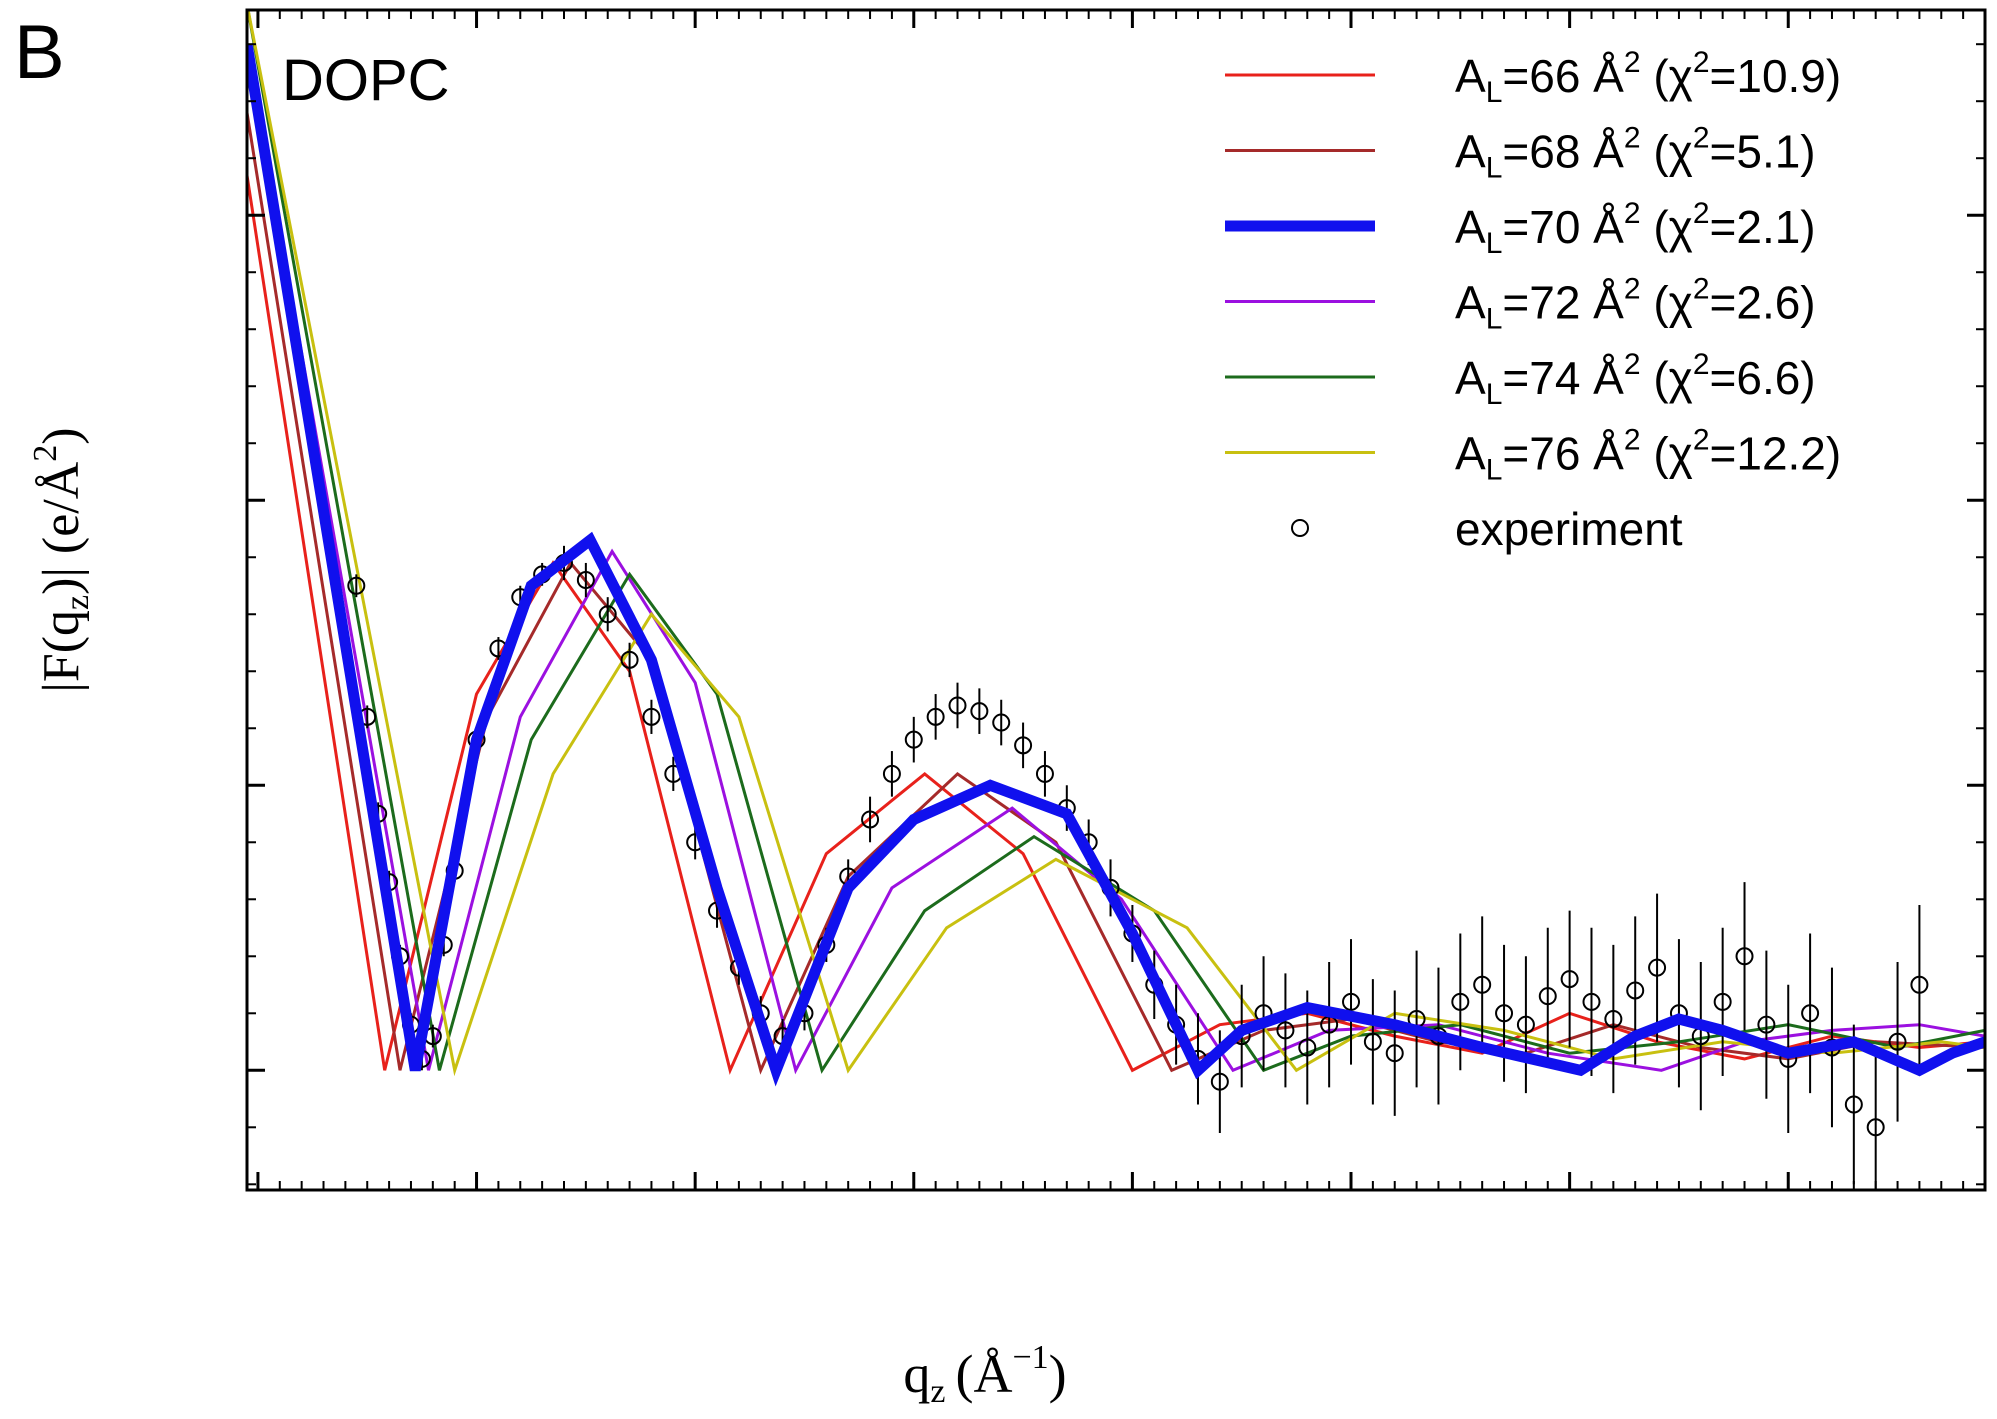  What do you see at coordinates (1763, 227) in the screenshot?
I see `legend-text-part: =2.1)` at bounding box center [1763, 227].